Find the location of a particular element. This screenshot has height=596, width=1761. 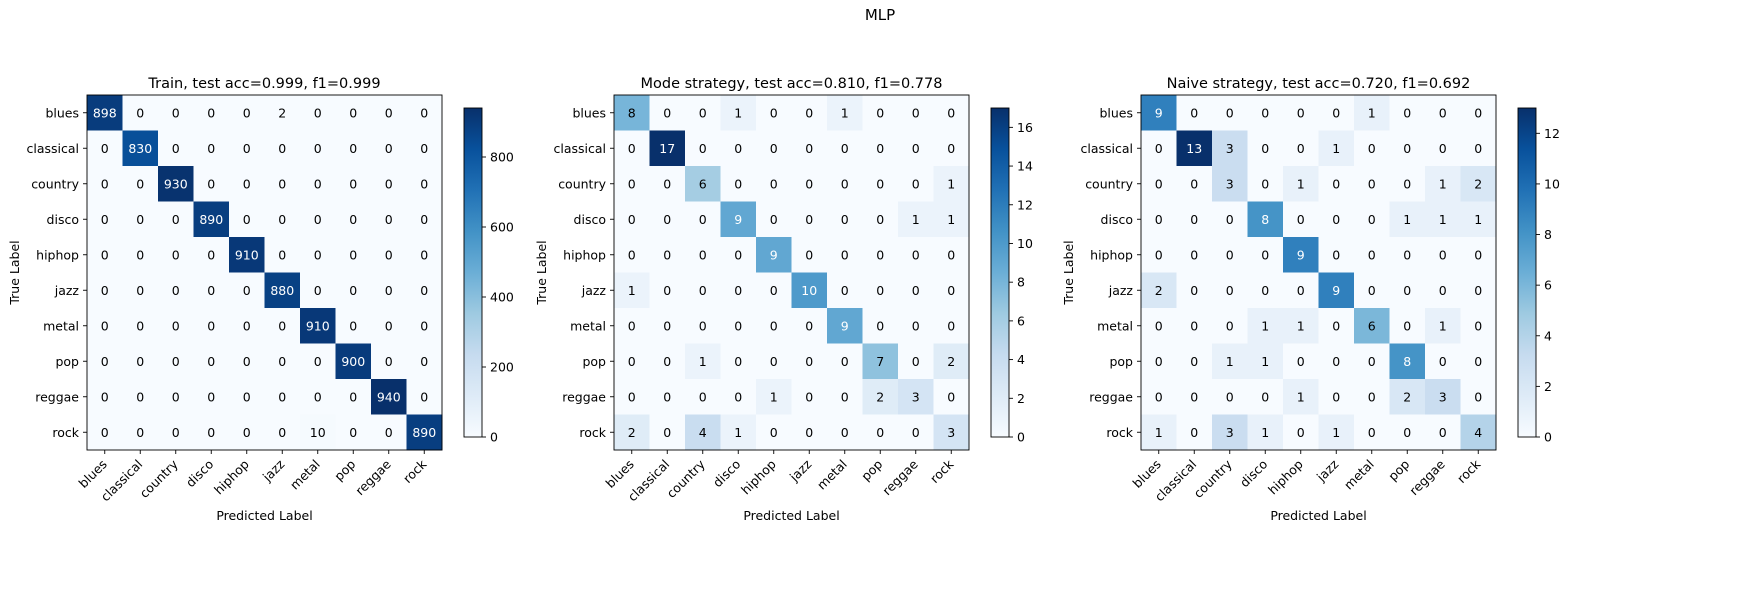

y-tick-label: jazz is located at coordinates (67, 290).